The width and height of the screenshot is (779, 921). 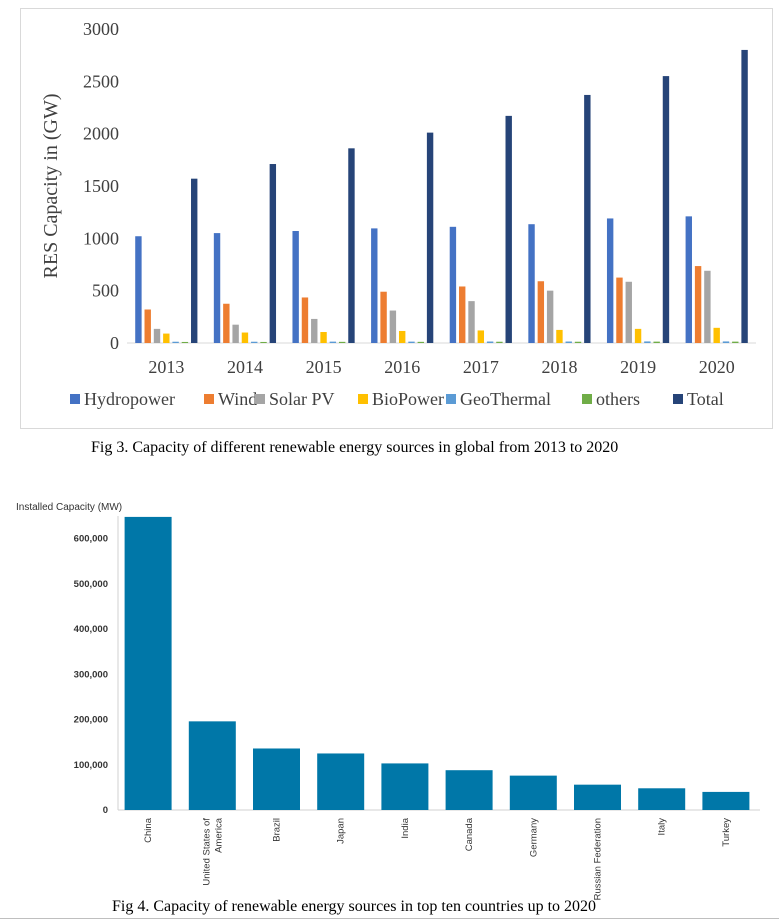 What do you see at coordinates (430, 237) in the screenshot?
I see `bar-total-2016` at bounding box center [430, 237].